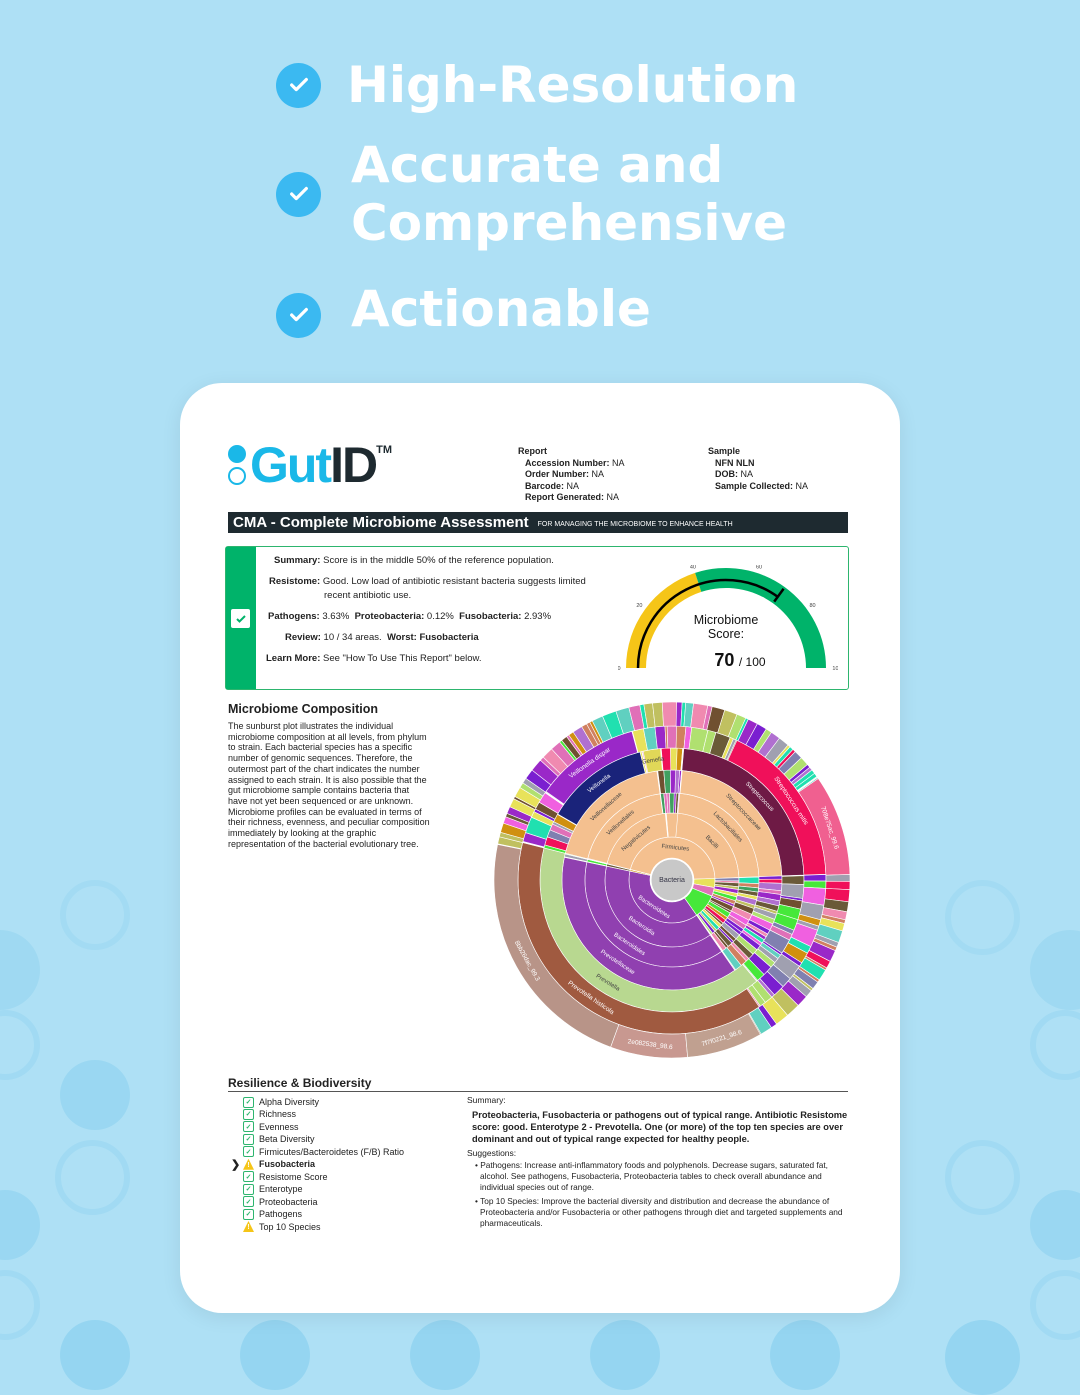 The image size is (1080, 1395). I want to click on resilience-item: ✓ Beta Diversity, so click(279, 1139).